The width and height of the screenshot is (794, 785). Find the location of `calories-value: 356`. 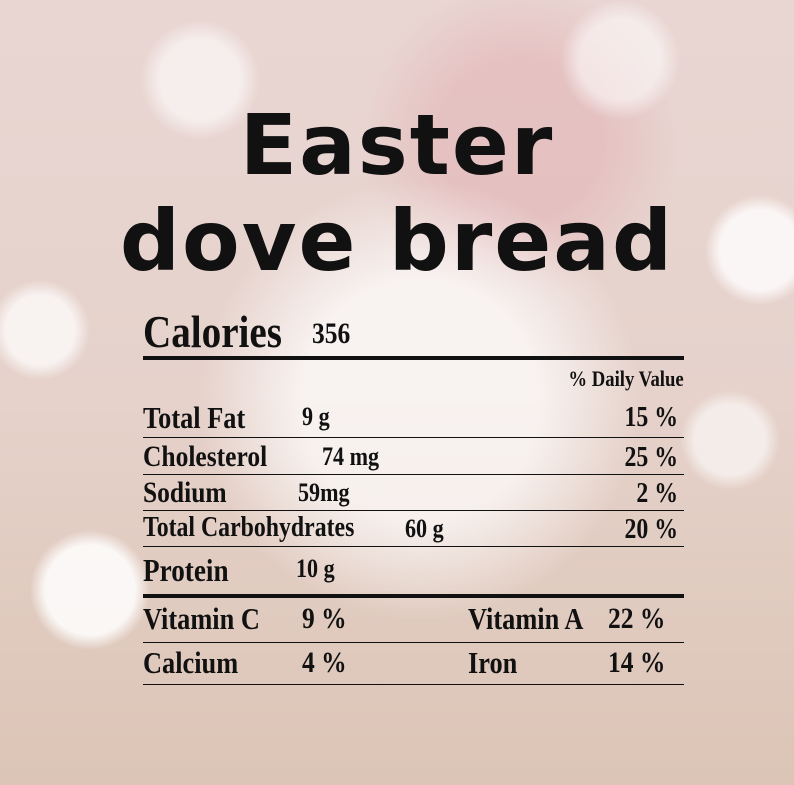

calories-value: 356 is located at coordinates (331, 333).